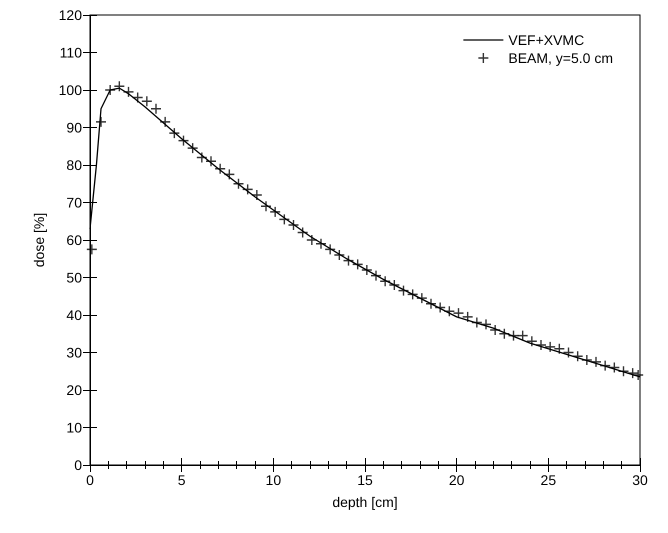  Describe the element at coordinates (74, 165) in the screenshot. I see `y-tick-label: 80` at that location.